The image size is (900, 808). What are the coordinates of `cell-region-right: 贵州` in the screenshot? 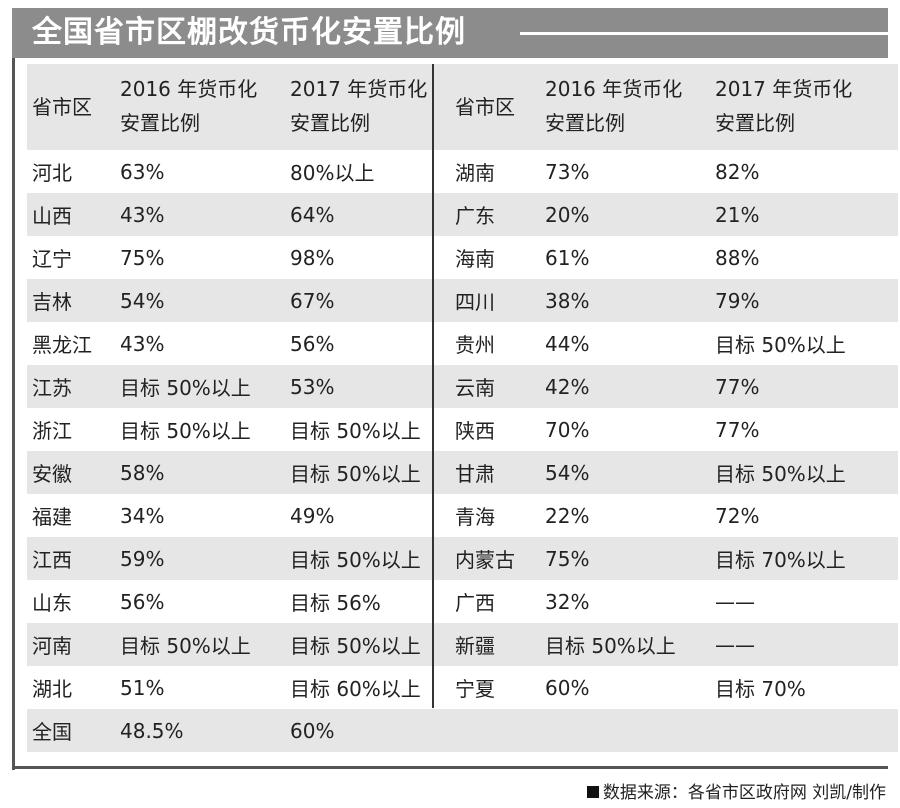 It's located at (475, 345).